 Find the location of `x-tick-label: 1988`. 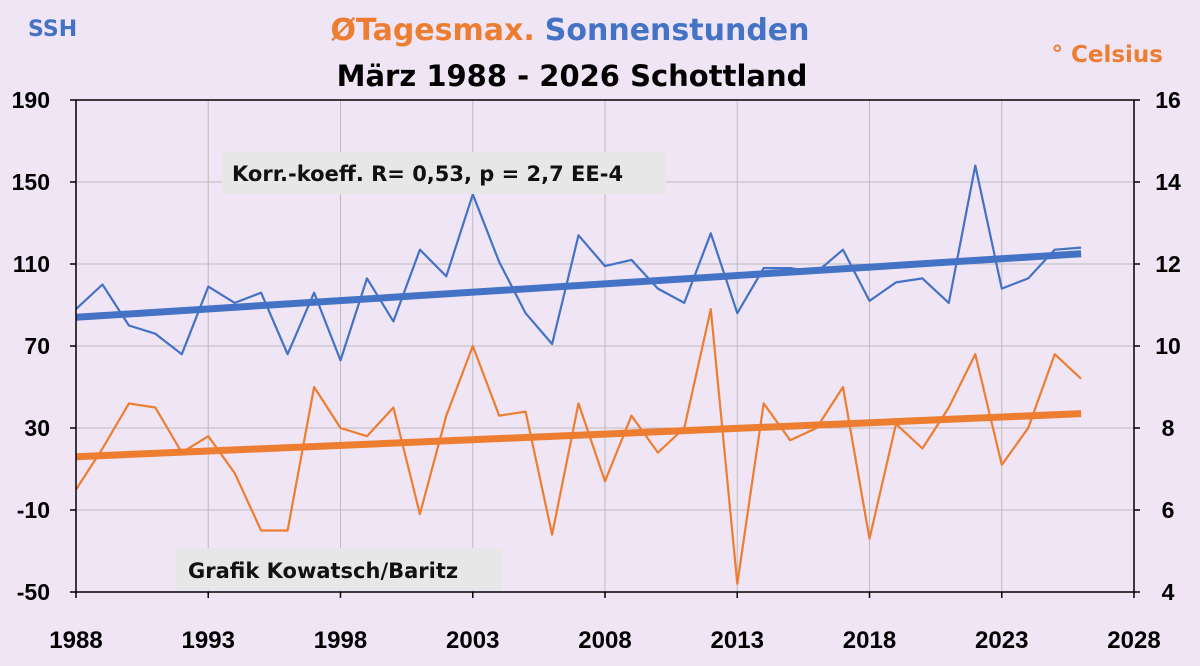

x-tick-label: 1988 is located at coordinates (75, 640).